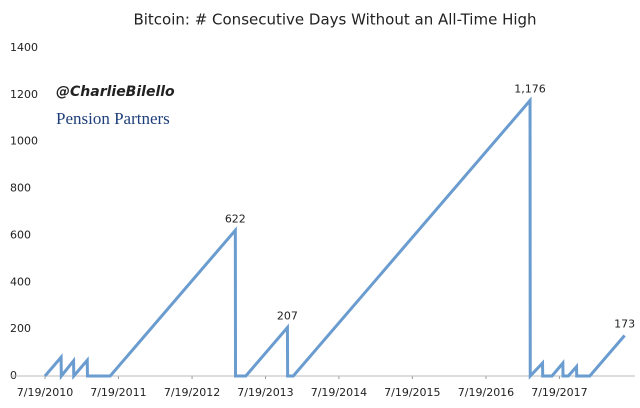 Image resolution: width=640 pixels, height=408 pixels. Describe the element at coordinates (20, 234) in the screenshot. I see `y-tick-label: 600` at that location.